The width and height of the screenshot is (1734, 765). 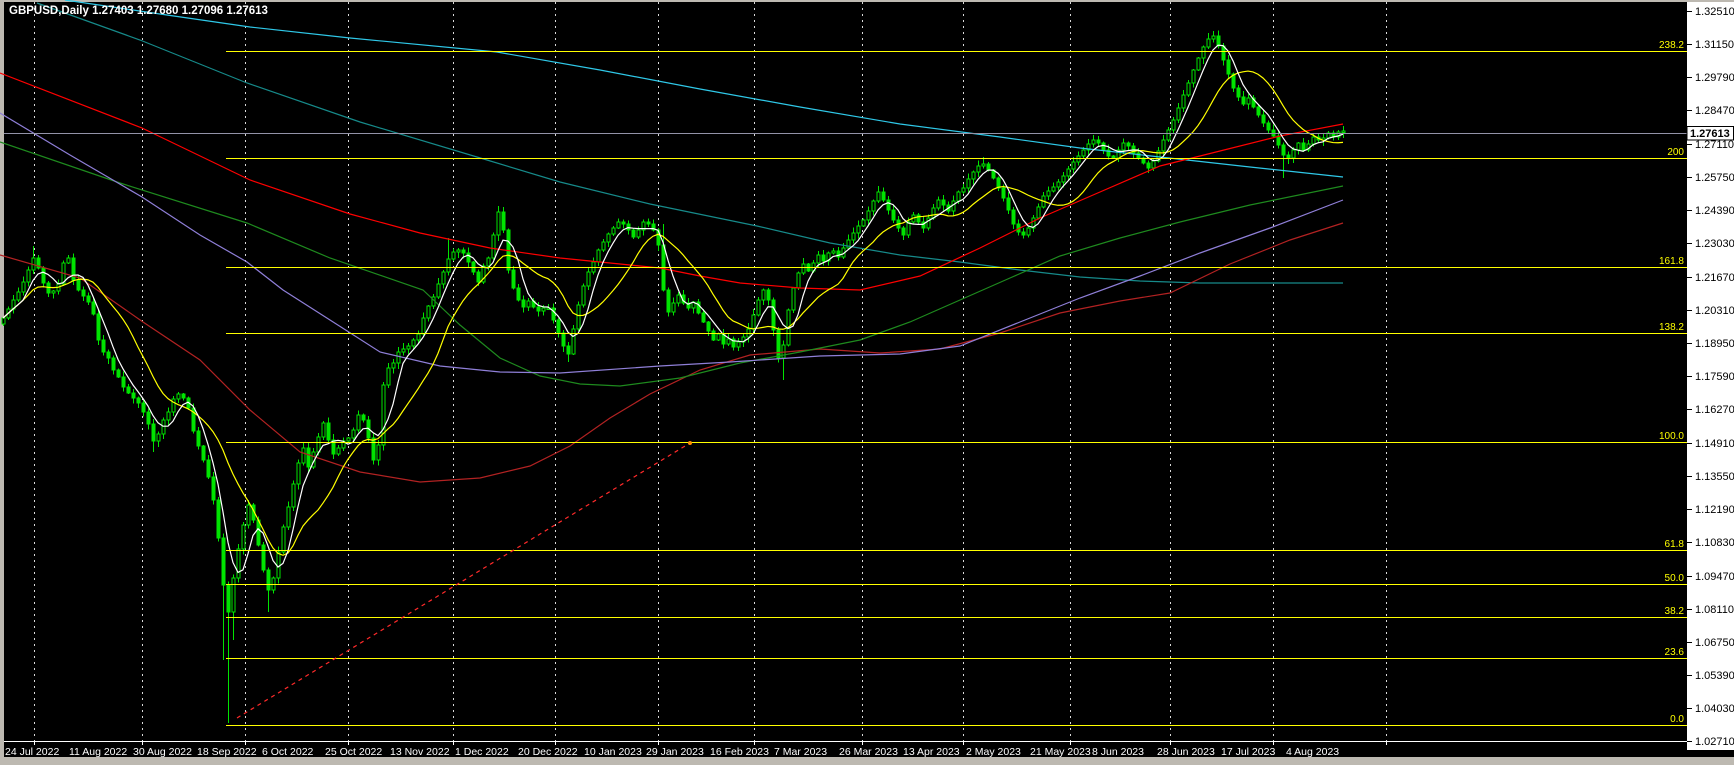 I want to click on price-tick-label: 1.13550, so click(x=1714, y=477).